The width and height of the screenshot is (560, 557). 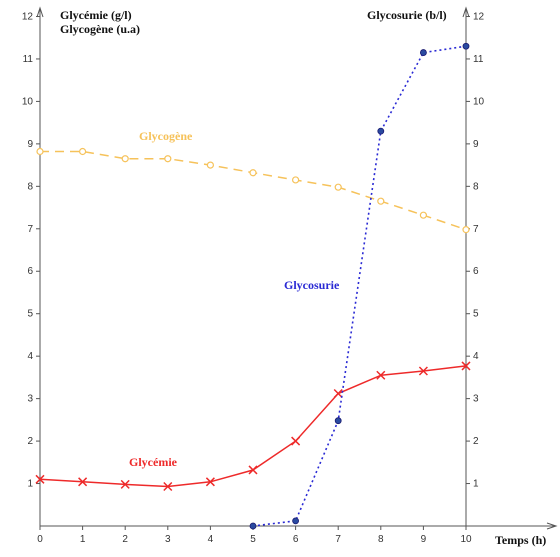 What do you see at coordinates (30, 229) in the screenshot?
I see `left-y-tick-label: 7` at bounding box center [30, 229].